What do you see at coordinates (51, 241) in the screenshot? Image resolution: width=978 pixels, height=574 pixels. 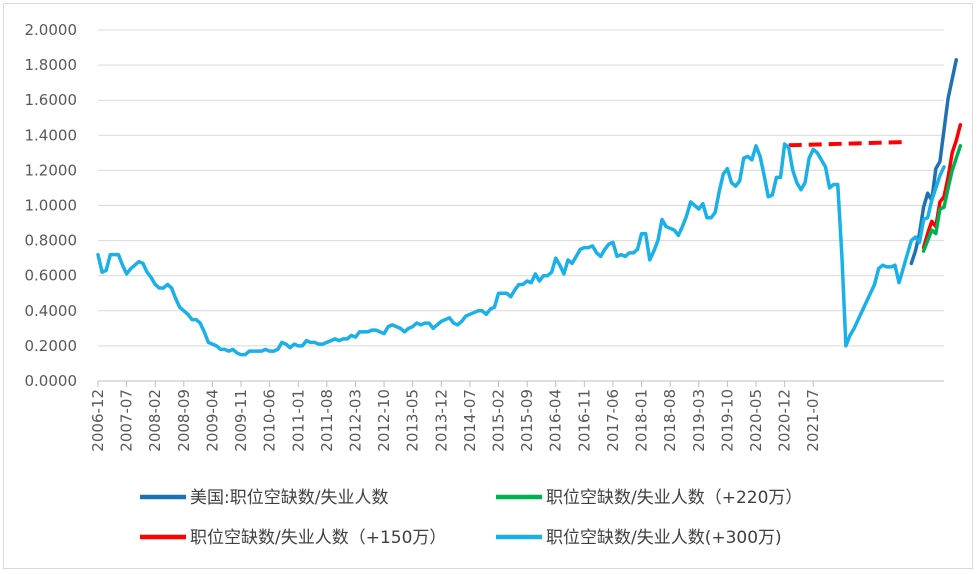 I see `y-tick-label: 0.8000` at bounding box center [51, 241].